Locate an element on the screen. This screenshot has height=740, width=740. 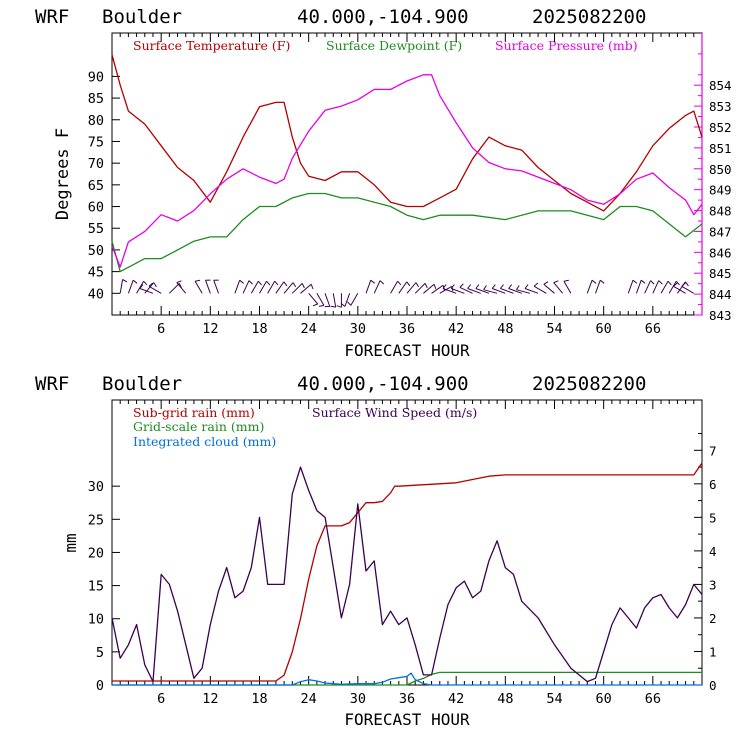
bottom-header-coords: 40.000,-104.900 is located at coordinates (383, 384).